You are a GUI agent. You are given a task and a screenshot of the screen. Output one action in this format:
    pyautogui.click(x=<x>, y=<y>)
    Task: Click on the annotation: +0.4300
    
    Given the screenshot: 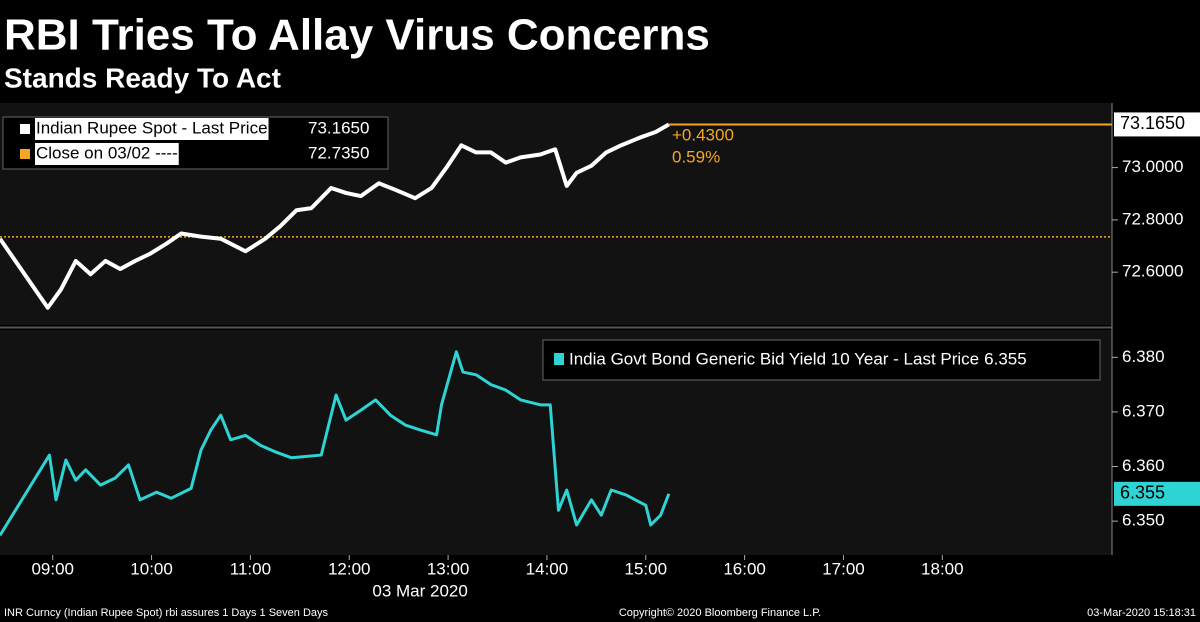 What is the action you would take?
    pyautogui.click(x=703, y=134)
    